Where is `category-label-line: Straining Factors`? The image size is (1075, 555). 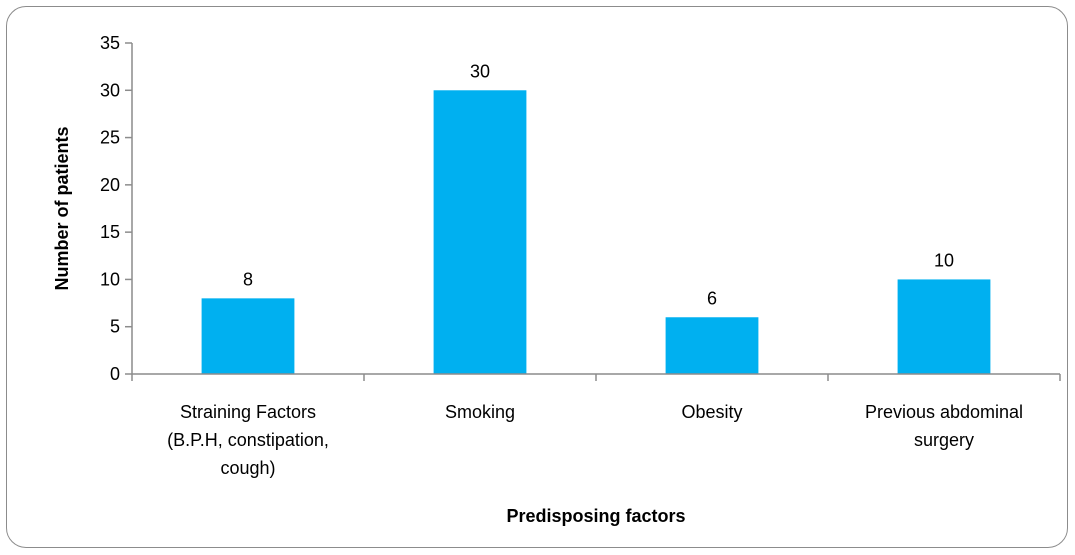 category-label-line: Straining Factors is located at coordinates (248, 412).